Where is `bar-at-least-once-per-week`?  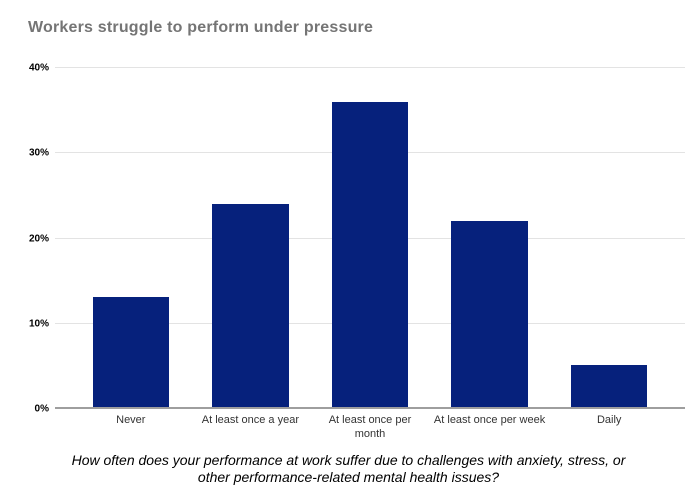
bar-at-least-once-per-week is located at coordinates (489, 313).